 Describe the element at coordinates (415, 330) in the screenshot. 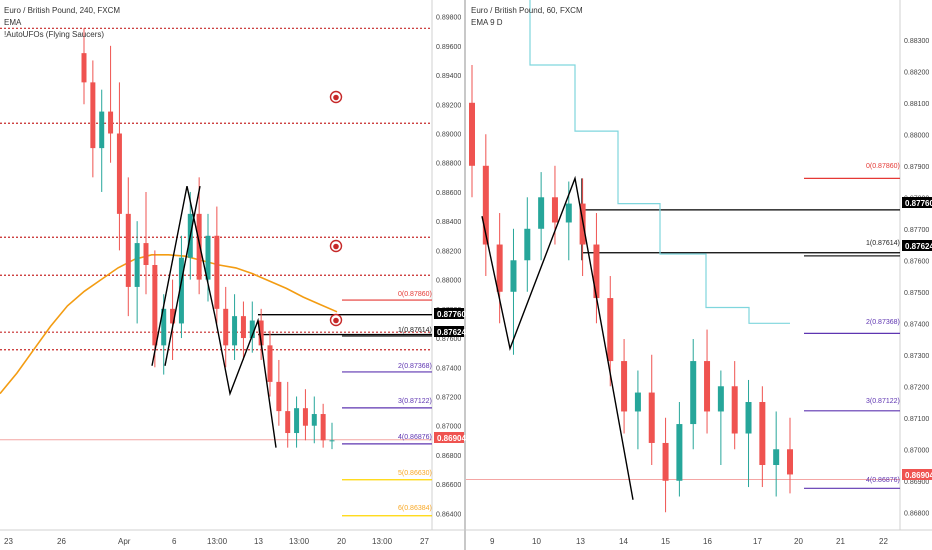

I see `left-fib-label-1: 1(0.87614)` at that location.